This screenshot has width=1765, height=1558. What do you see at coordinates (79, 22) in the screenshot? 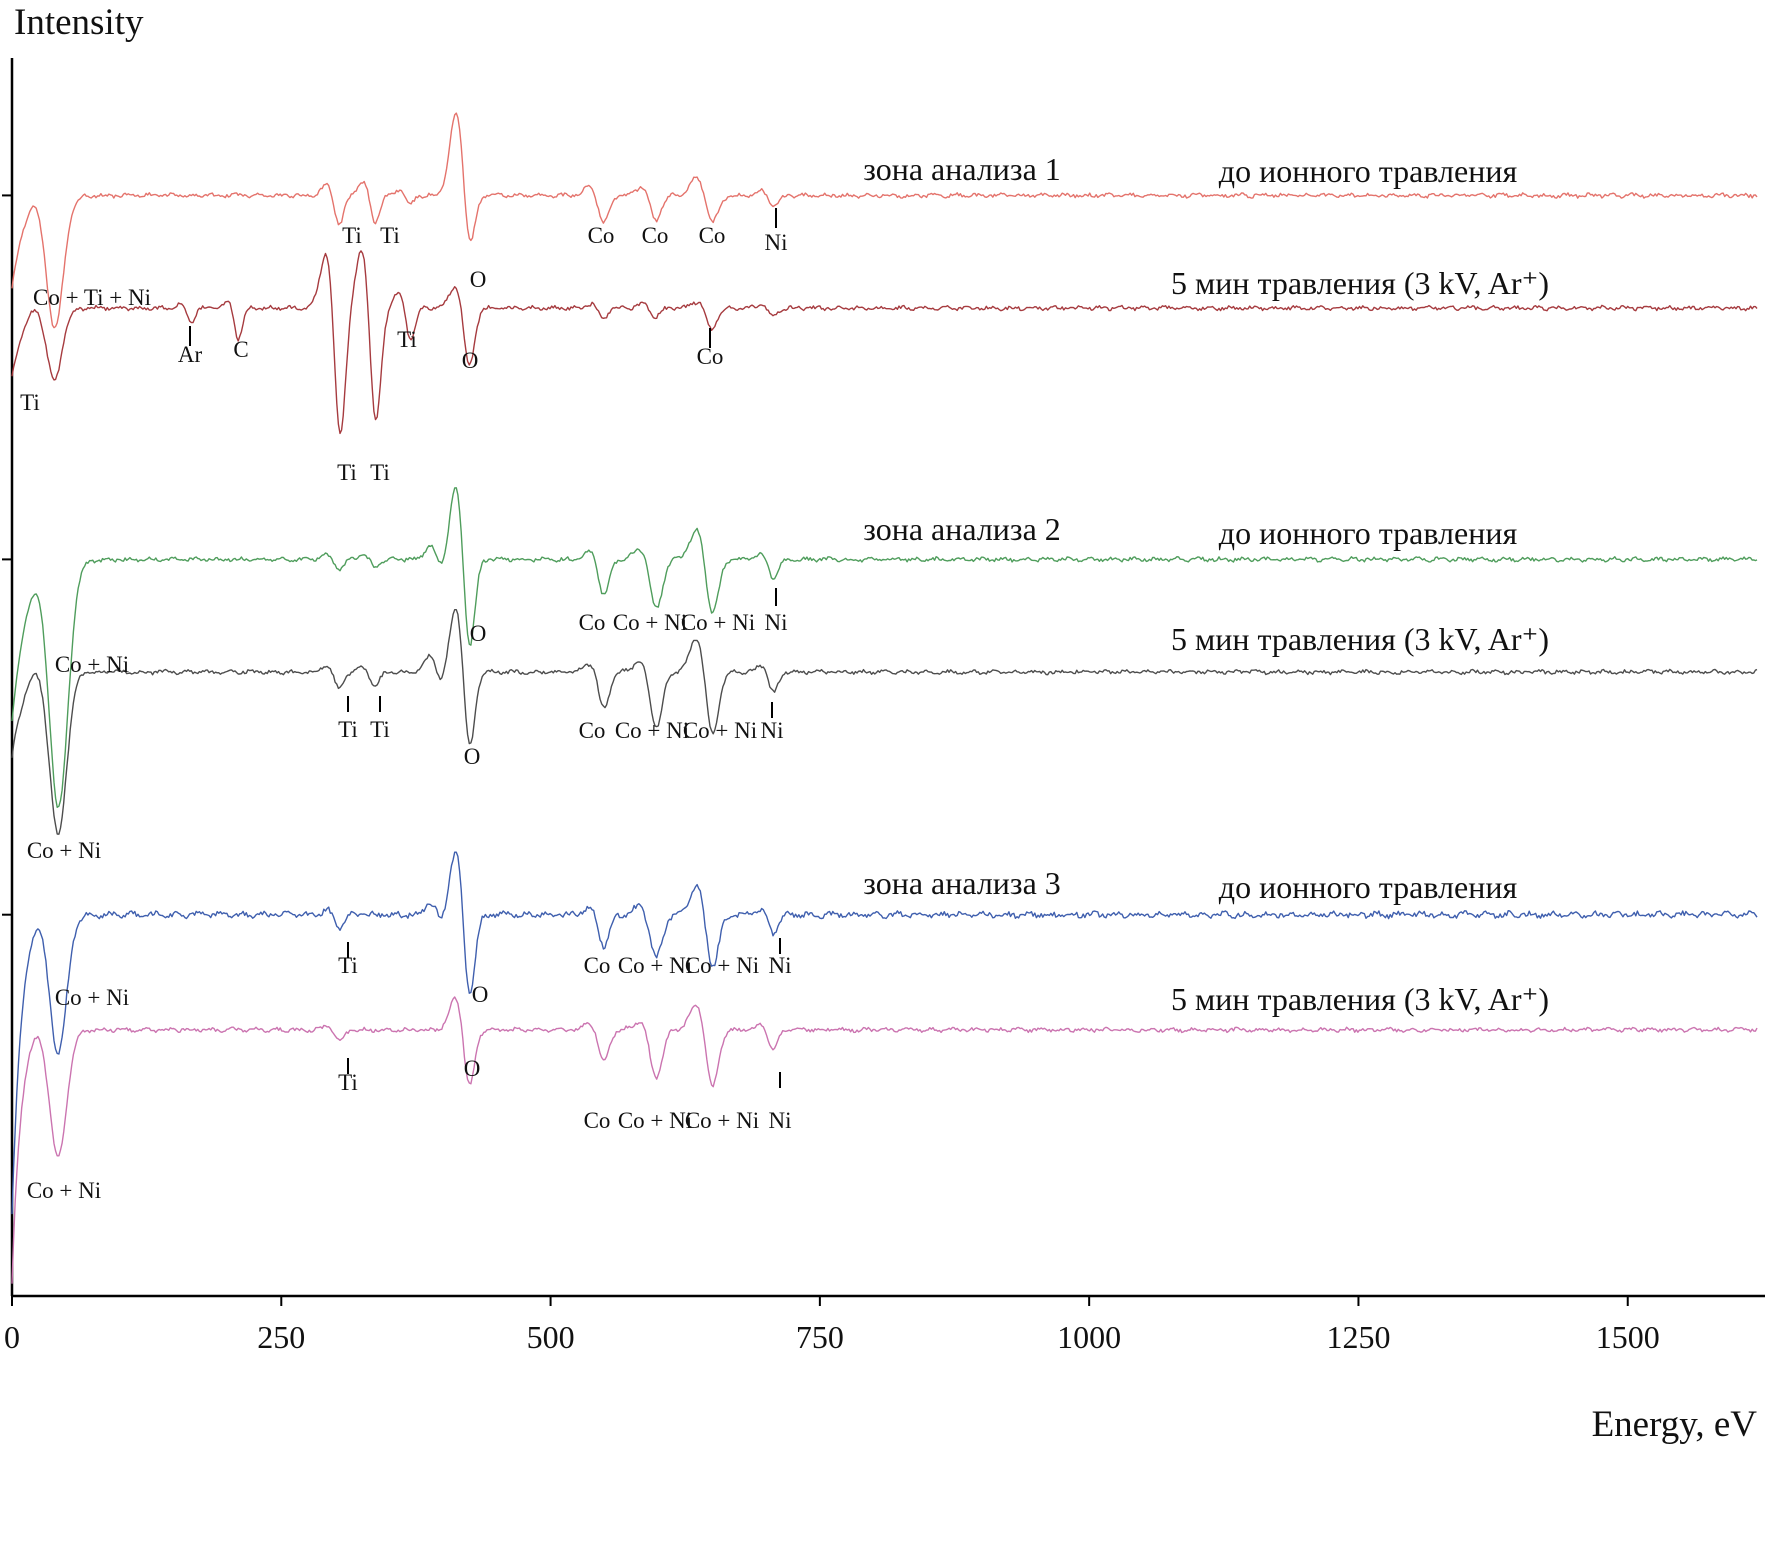
I see `y-axis-title: Intensity` at bounding box center [79, 22].